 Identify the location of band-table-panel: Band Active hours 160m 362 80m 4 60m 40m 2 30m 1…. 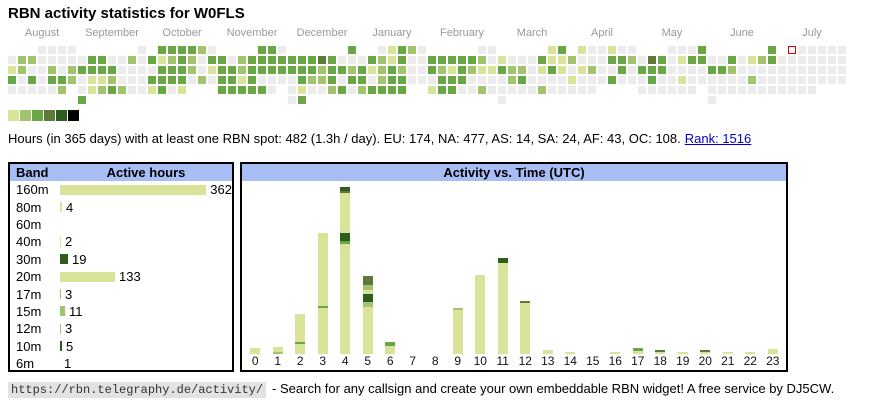
(121, 267).